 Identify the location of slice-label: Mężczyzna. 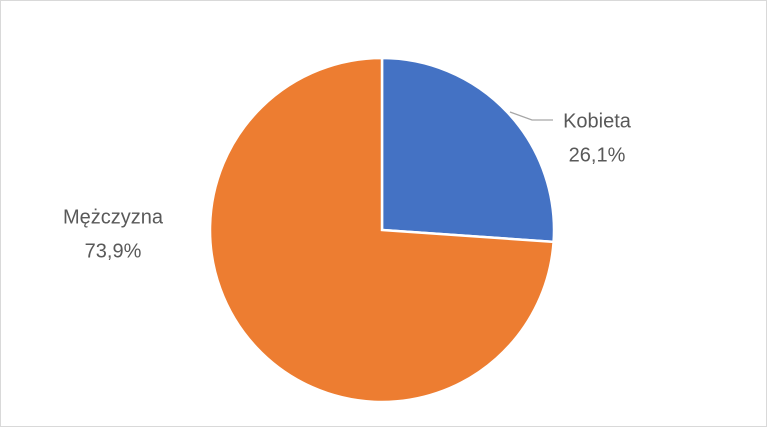
(113, 217).